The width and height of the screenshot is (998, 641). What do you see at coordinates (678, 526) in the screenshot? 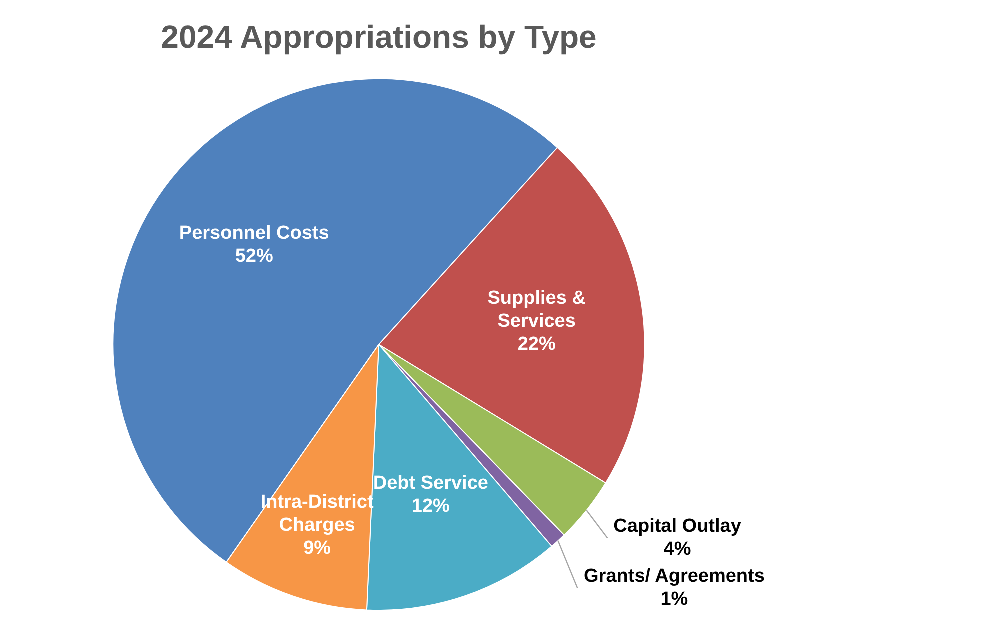
I see `slice-label: Capital Outlay` at bounding box center [678, 526].